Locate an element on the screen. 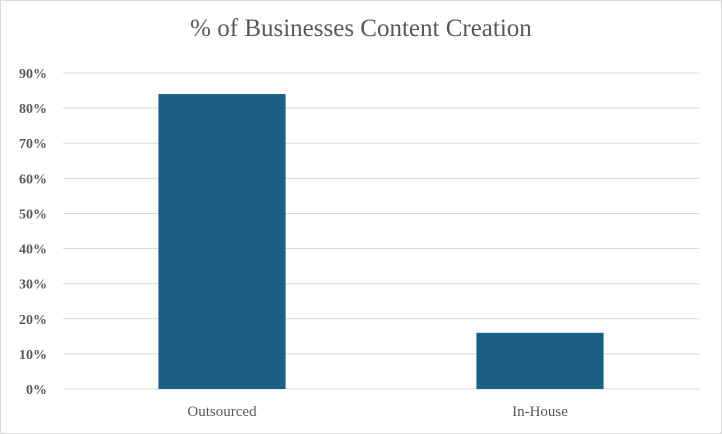  x-category-label: In-House is located at coordinates (540, 412).